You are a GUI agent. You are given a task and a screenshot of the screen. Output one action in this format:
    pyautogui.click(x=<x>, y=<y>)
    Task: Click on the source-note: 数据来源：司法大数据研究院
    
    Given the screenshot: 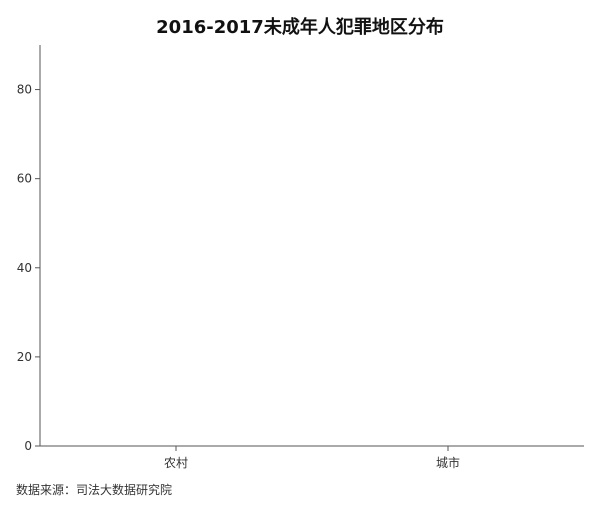 What is the action you would take?
    pyautogui.click(x=94, y=489)
    